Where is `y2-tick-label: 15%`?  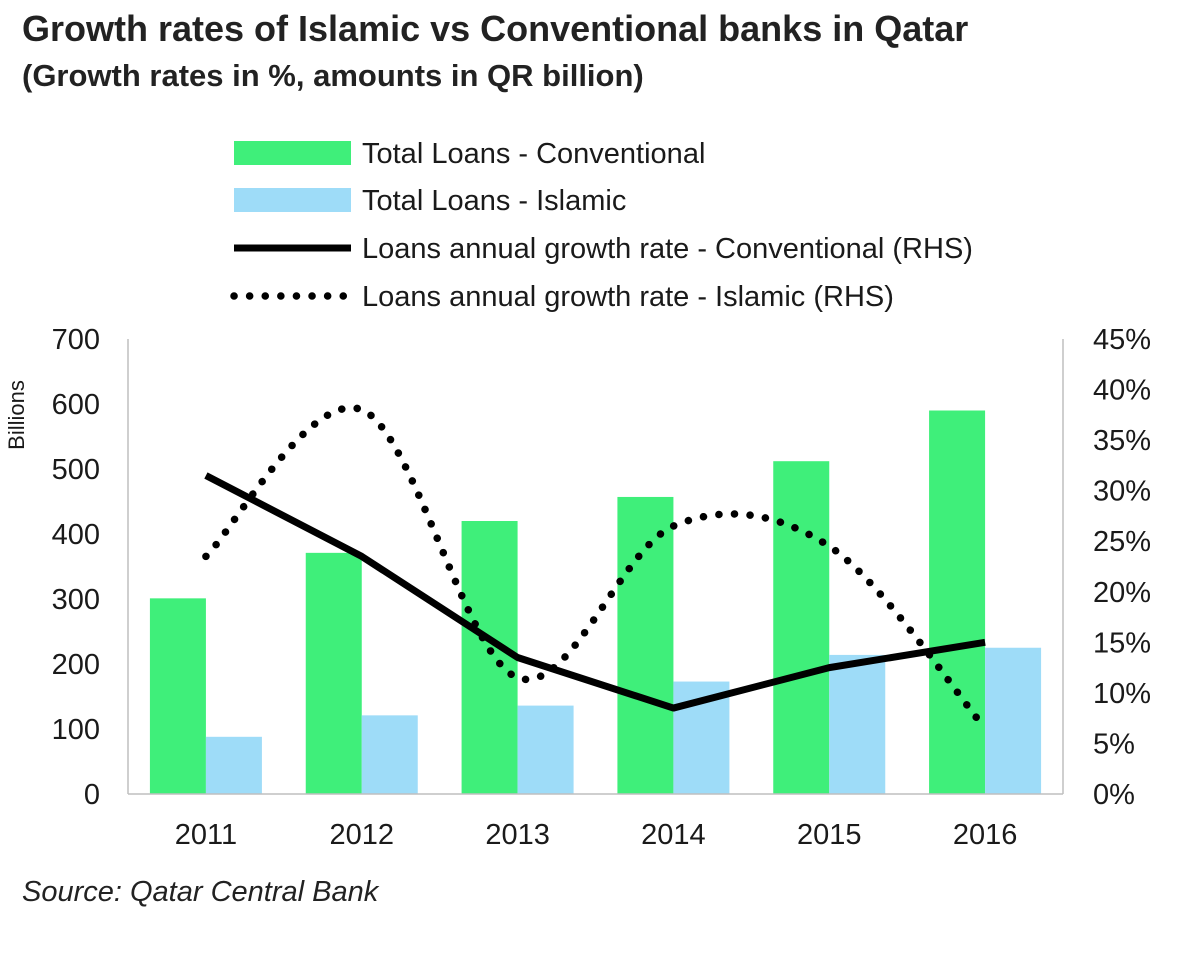 y2-tick-label: 15% is located at coordinates (1122, 643).